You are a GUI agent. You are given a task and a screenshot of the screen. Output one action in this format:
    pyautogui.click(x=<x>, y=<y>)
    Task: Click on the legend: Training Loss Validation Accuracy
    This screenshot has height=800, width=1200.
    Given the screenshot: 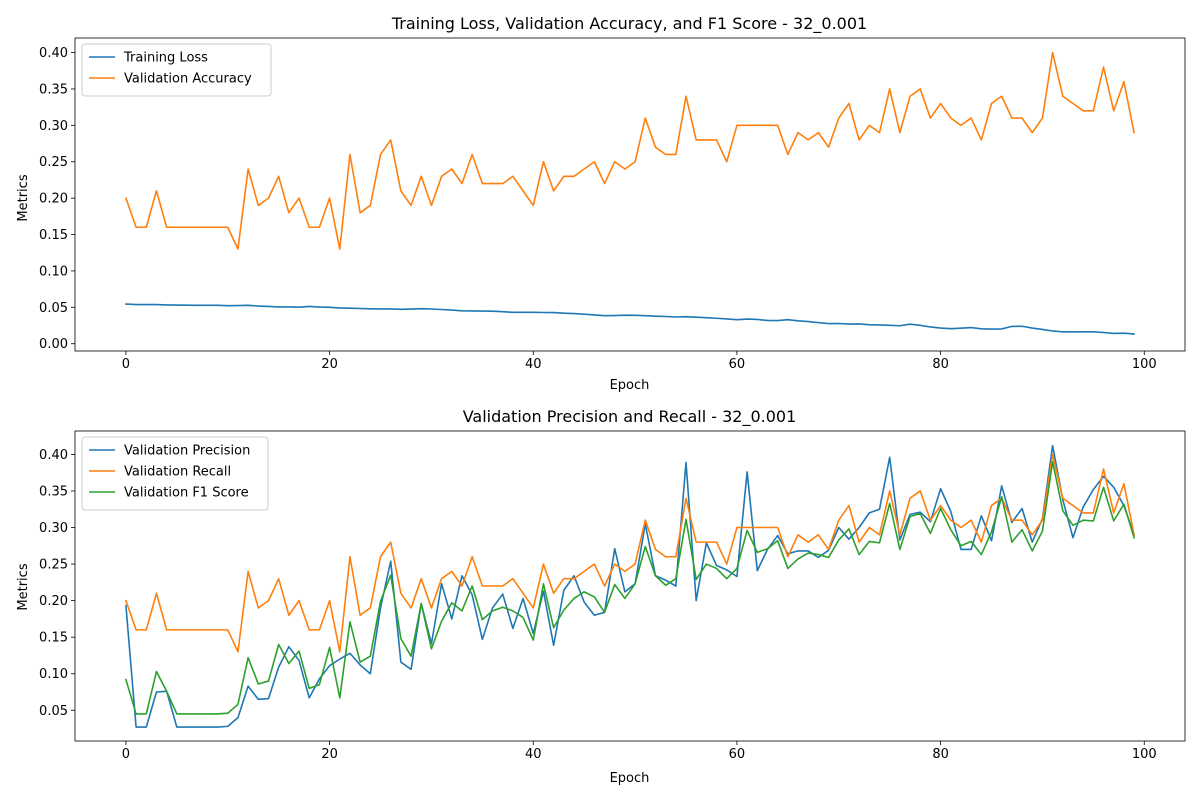 What is the action you would take?
    pyautogui.click(x=176, y=70)
    